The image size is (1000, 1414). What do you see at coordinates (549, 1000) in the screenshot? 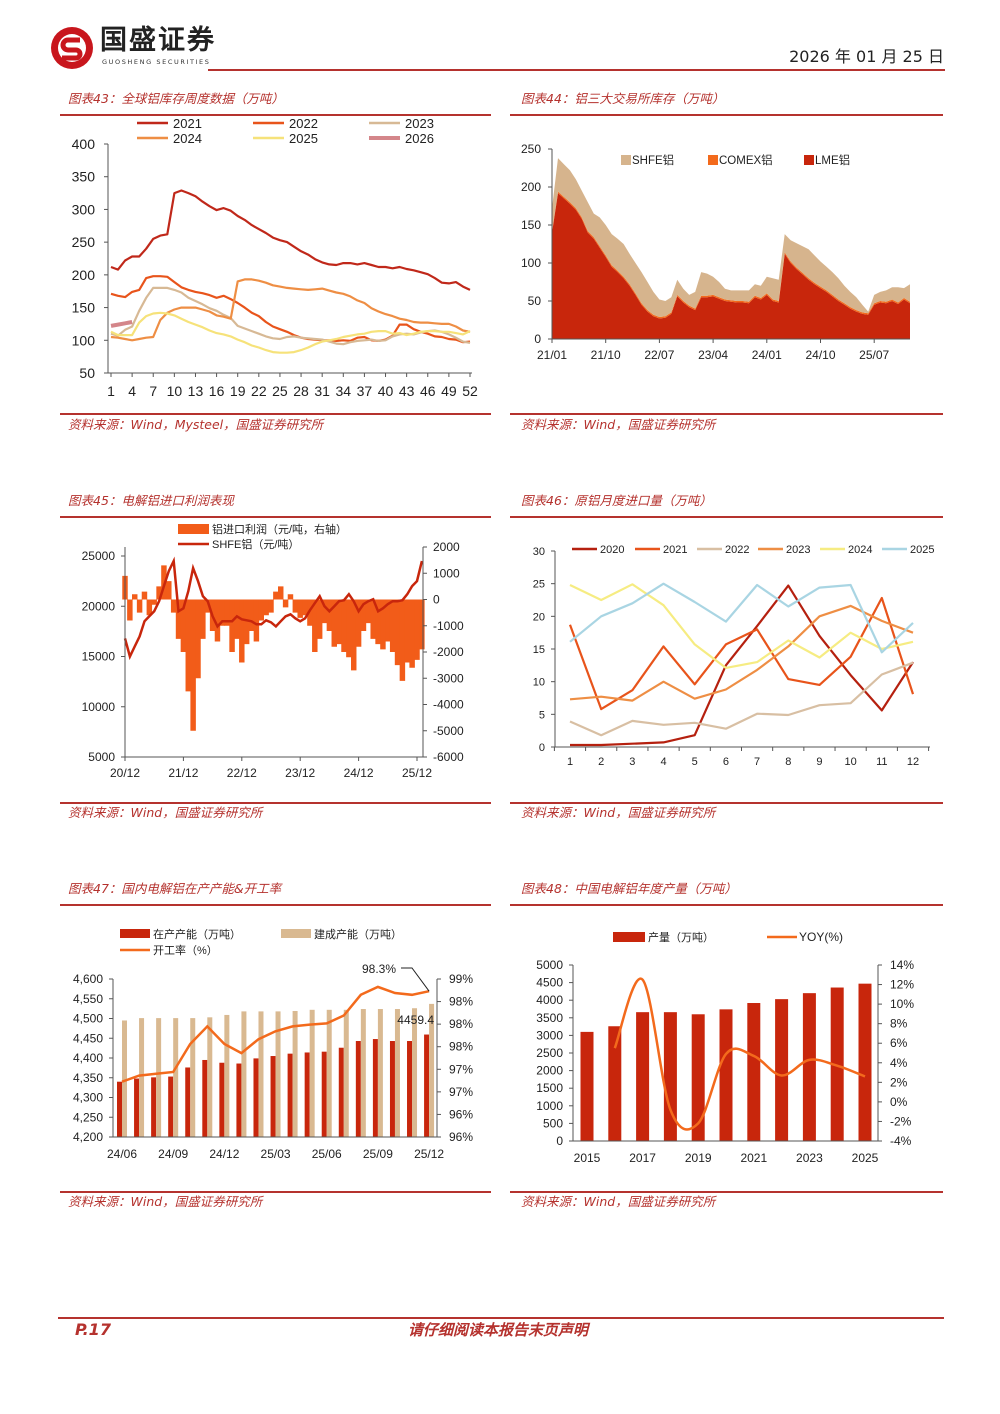
I see `tick-label: 4000` at bounding box center [549, 1000].